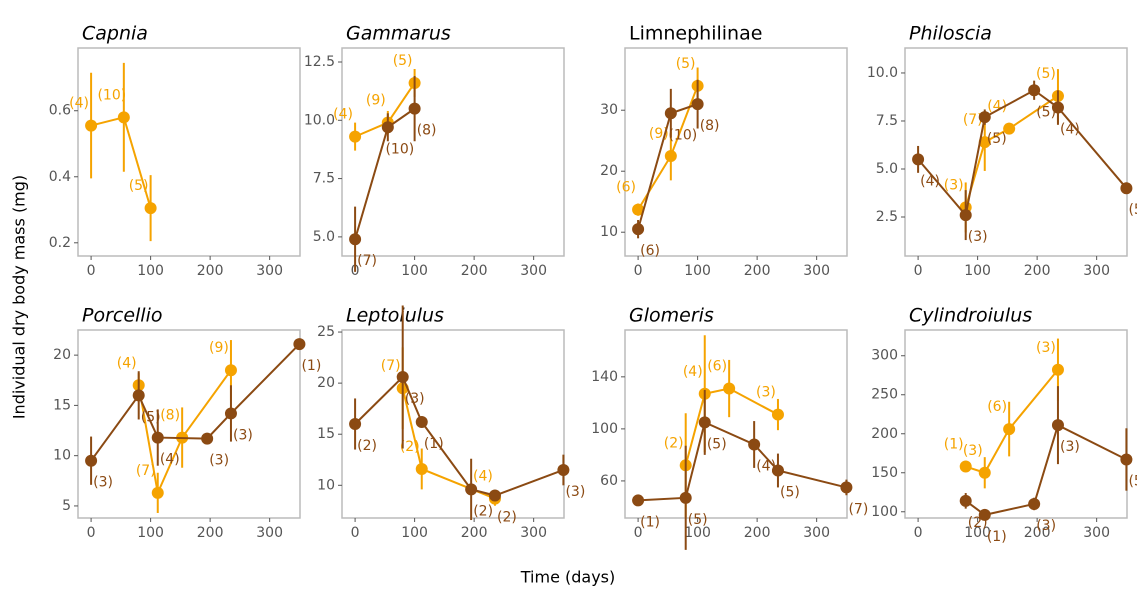  Describe the element at coordinates (568, 577) in the screenshot. I see `x-axis-label: Time (days)` at that location.